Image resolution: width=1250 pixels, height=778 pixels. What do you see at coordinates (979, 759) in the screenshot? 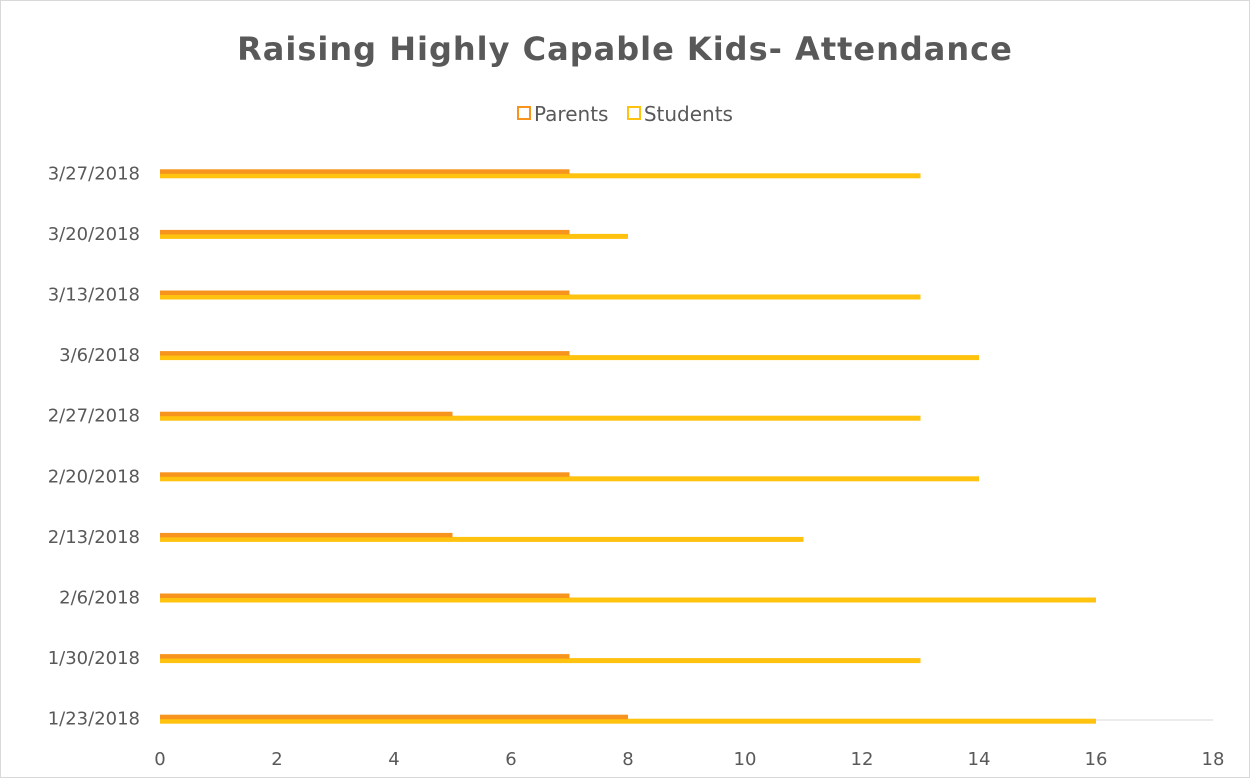
I see `x-tick-label: 14` at bounding box center [979, 759].